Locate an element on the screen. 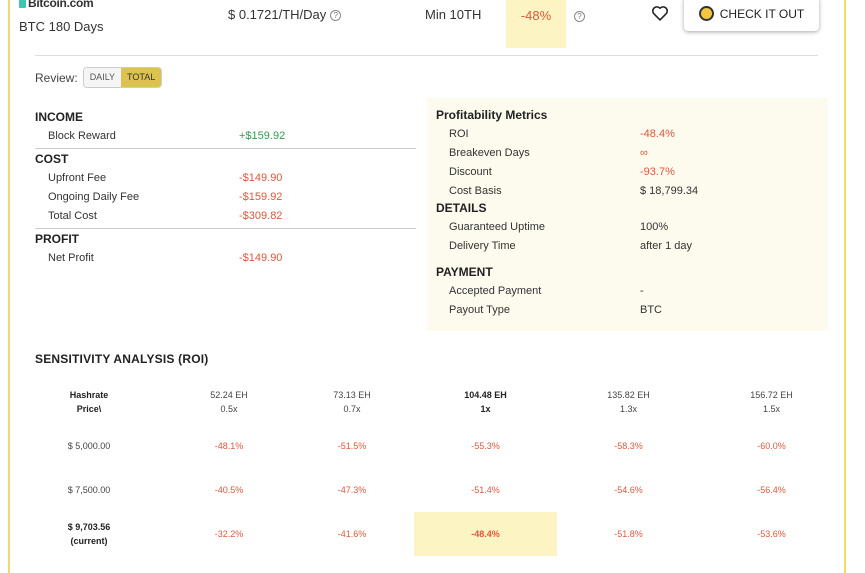  row-label: Breakeven Days is located at coordinates (489, 153).